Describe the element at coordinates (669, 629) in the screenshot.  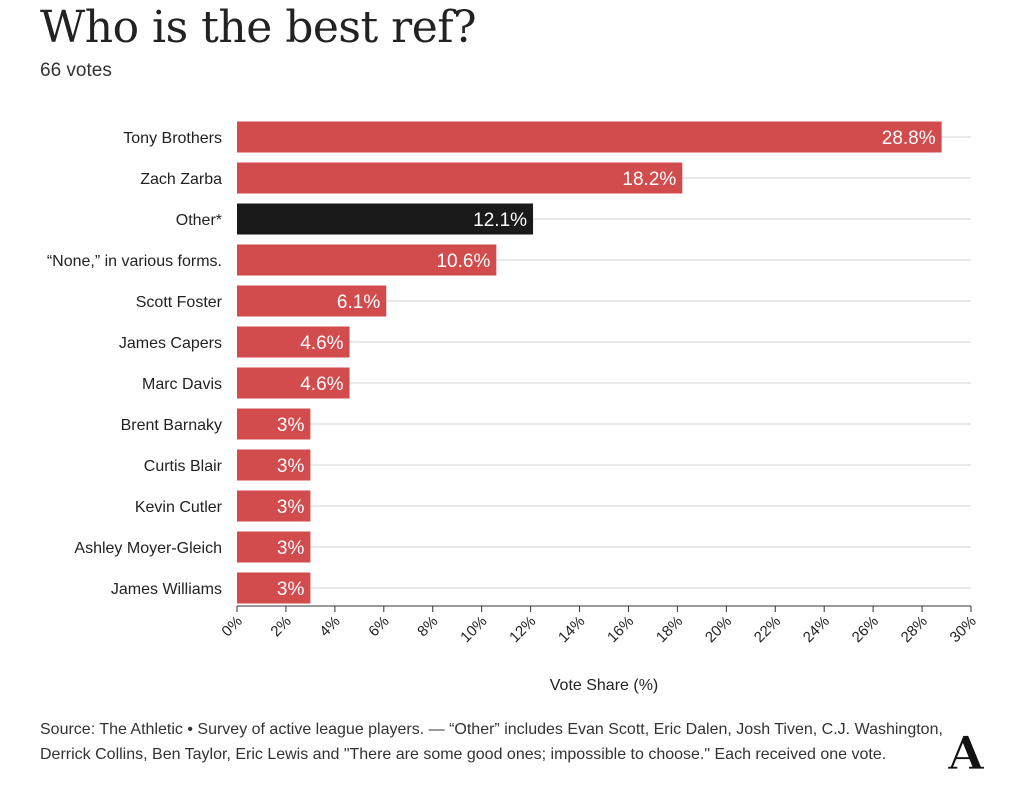
I see `x-tick-label: 18%` at that location.